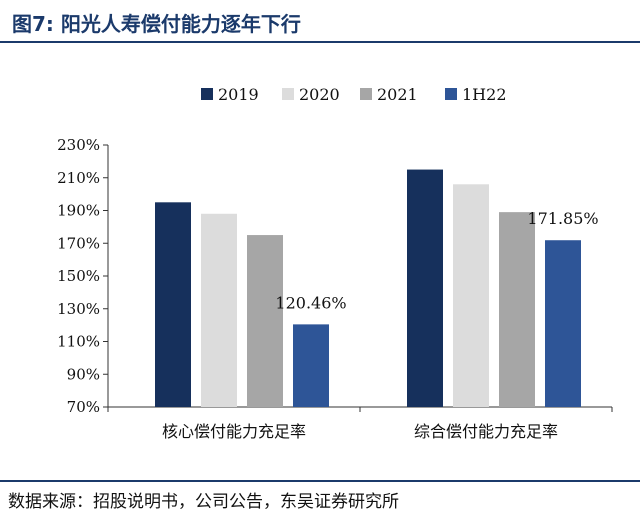  I want to click on figure-source: 数据来源：招股说明书，公司公告，东吴证券研究所, so click(203, 502).